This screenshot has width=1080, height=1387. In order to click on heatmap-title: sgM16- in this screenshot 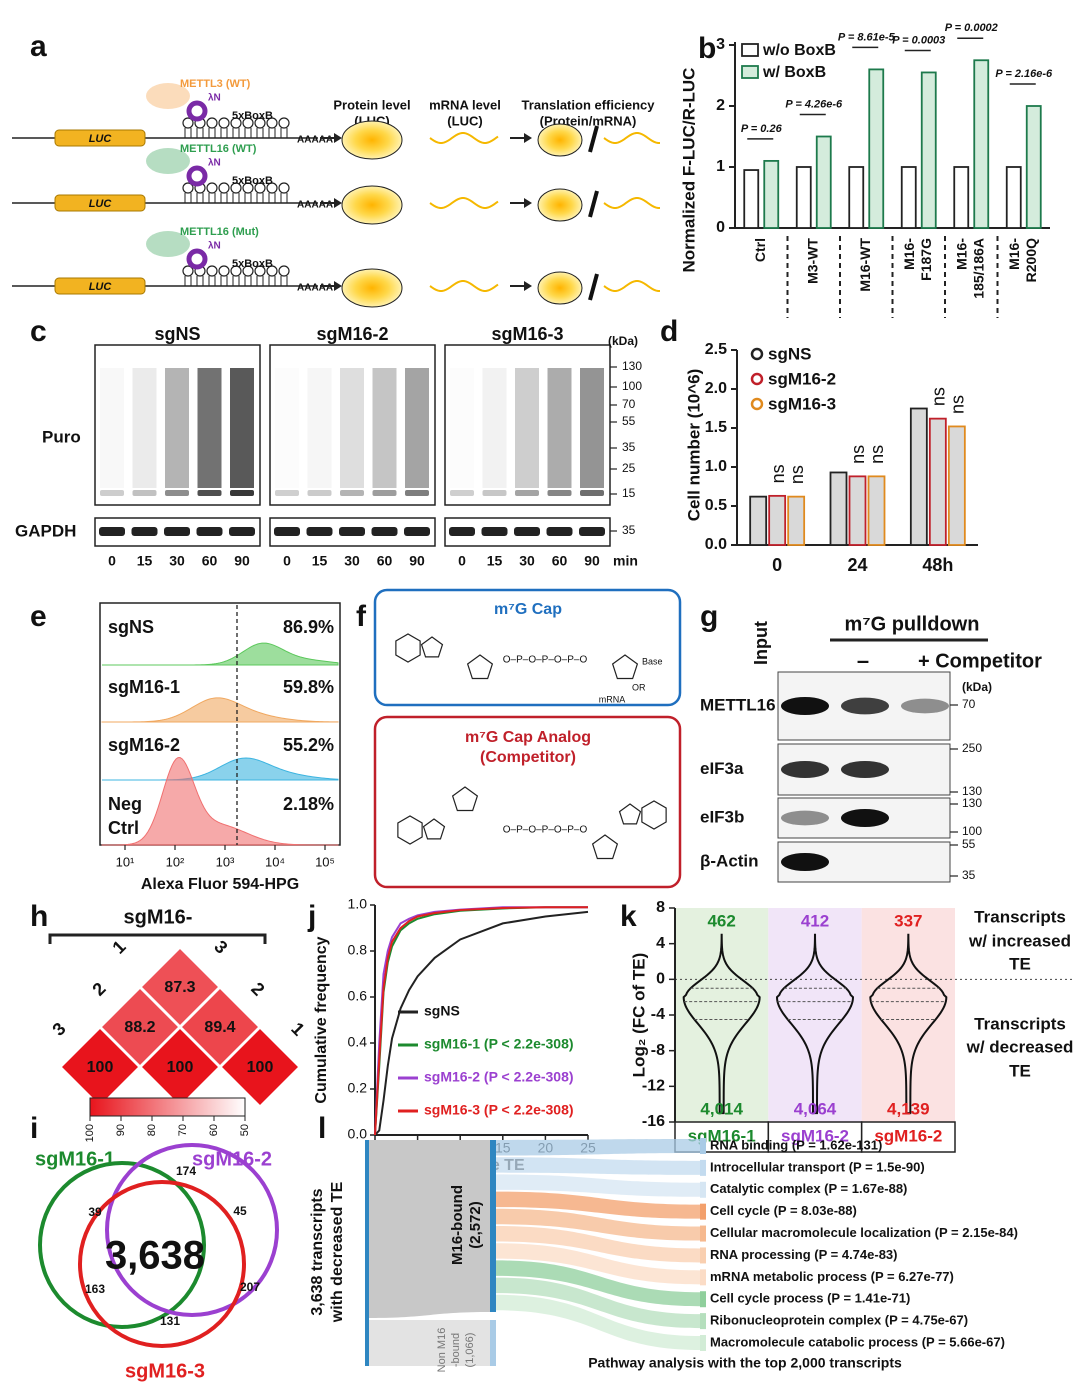, I will do `click(158, 917)`.